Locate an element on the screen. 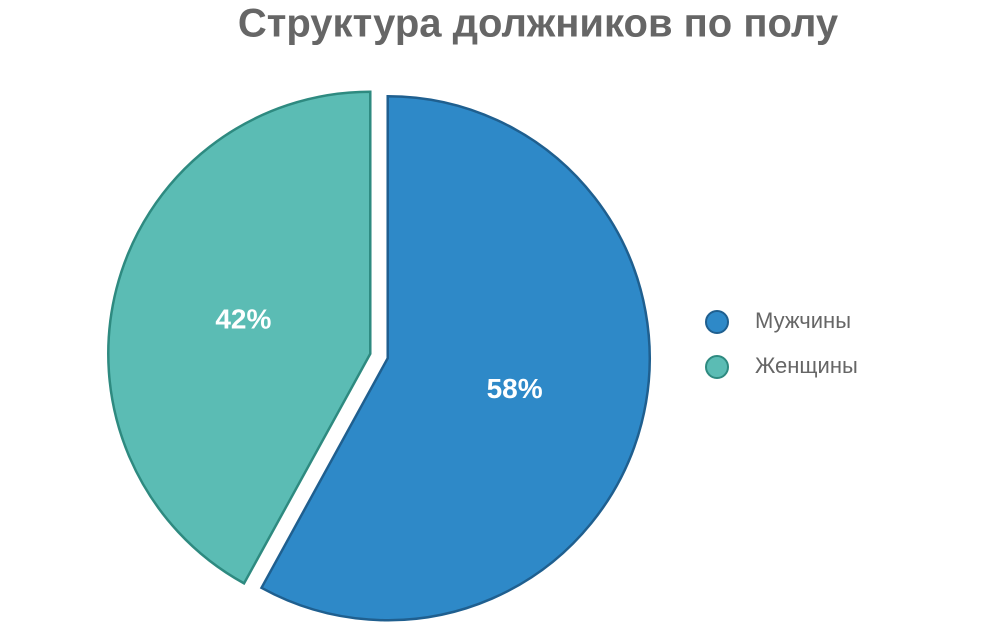  data-label: 42% is located at coordinates (243, 319).